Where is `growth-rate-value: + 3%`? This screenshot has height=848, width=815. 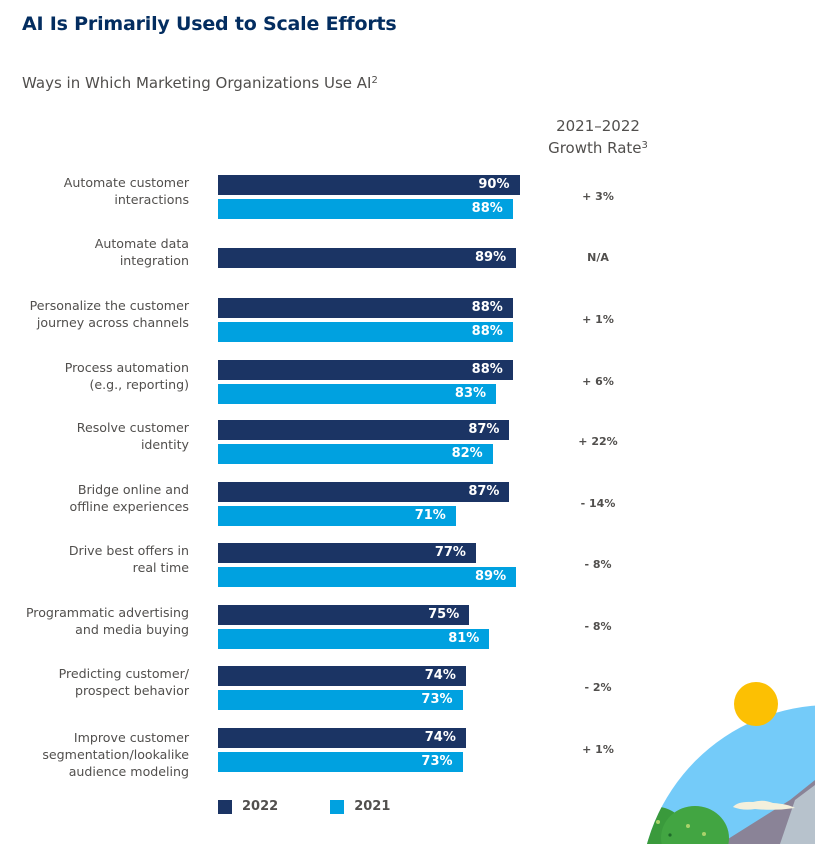 growth-rate-value: + 3% is located at coordinates (598, 196).